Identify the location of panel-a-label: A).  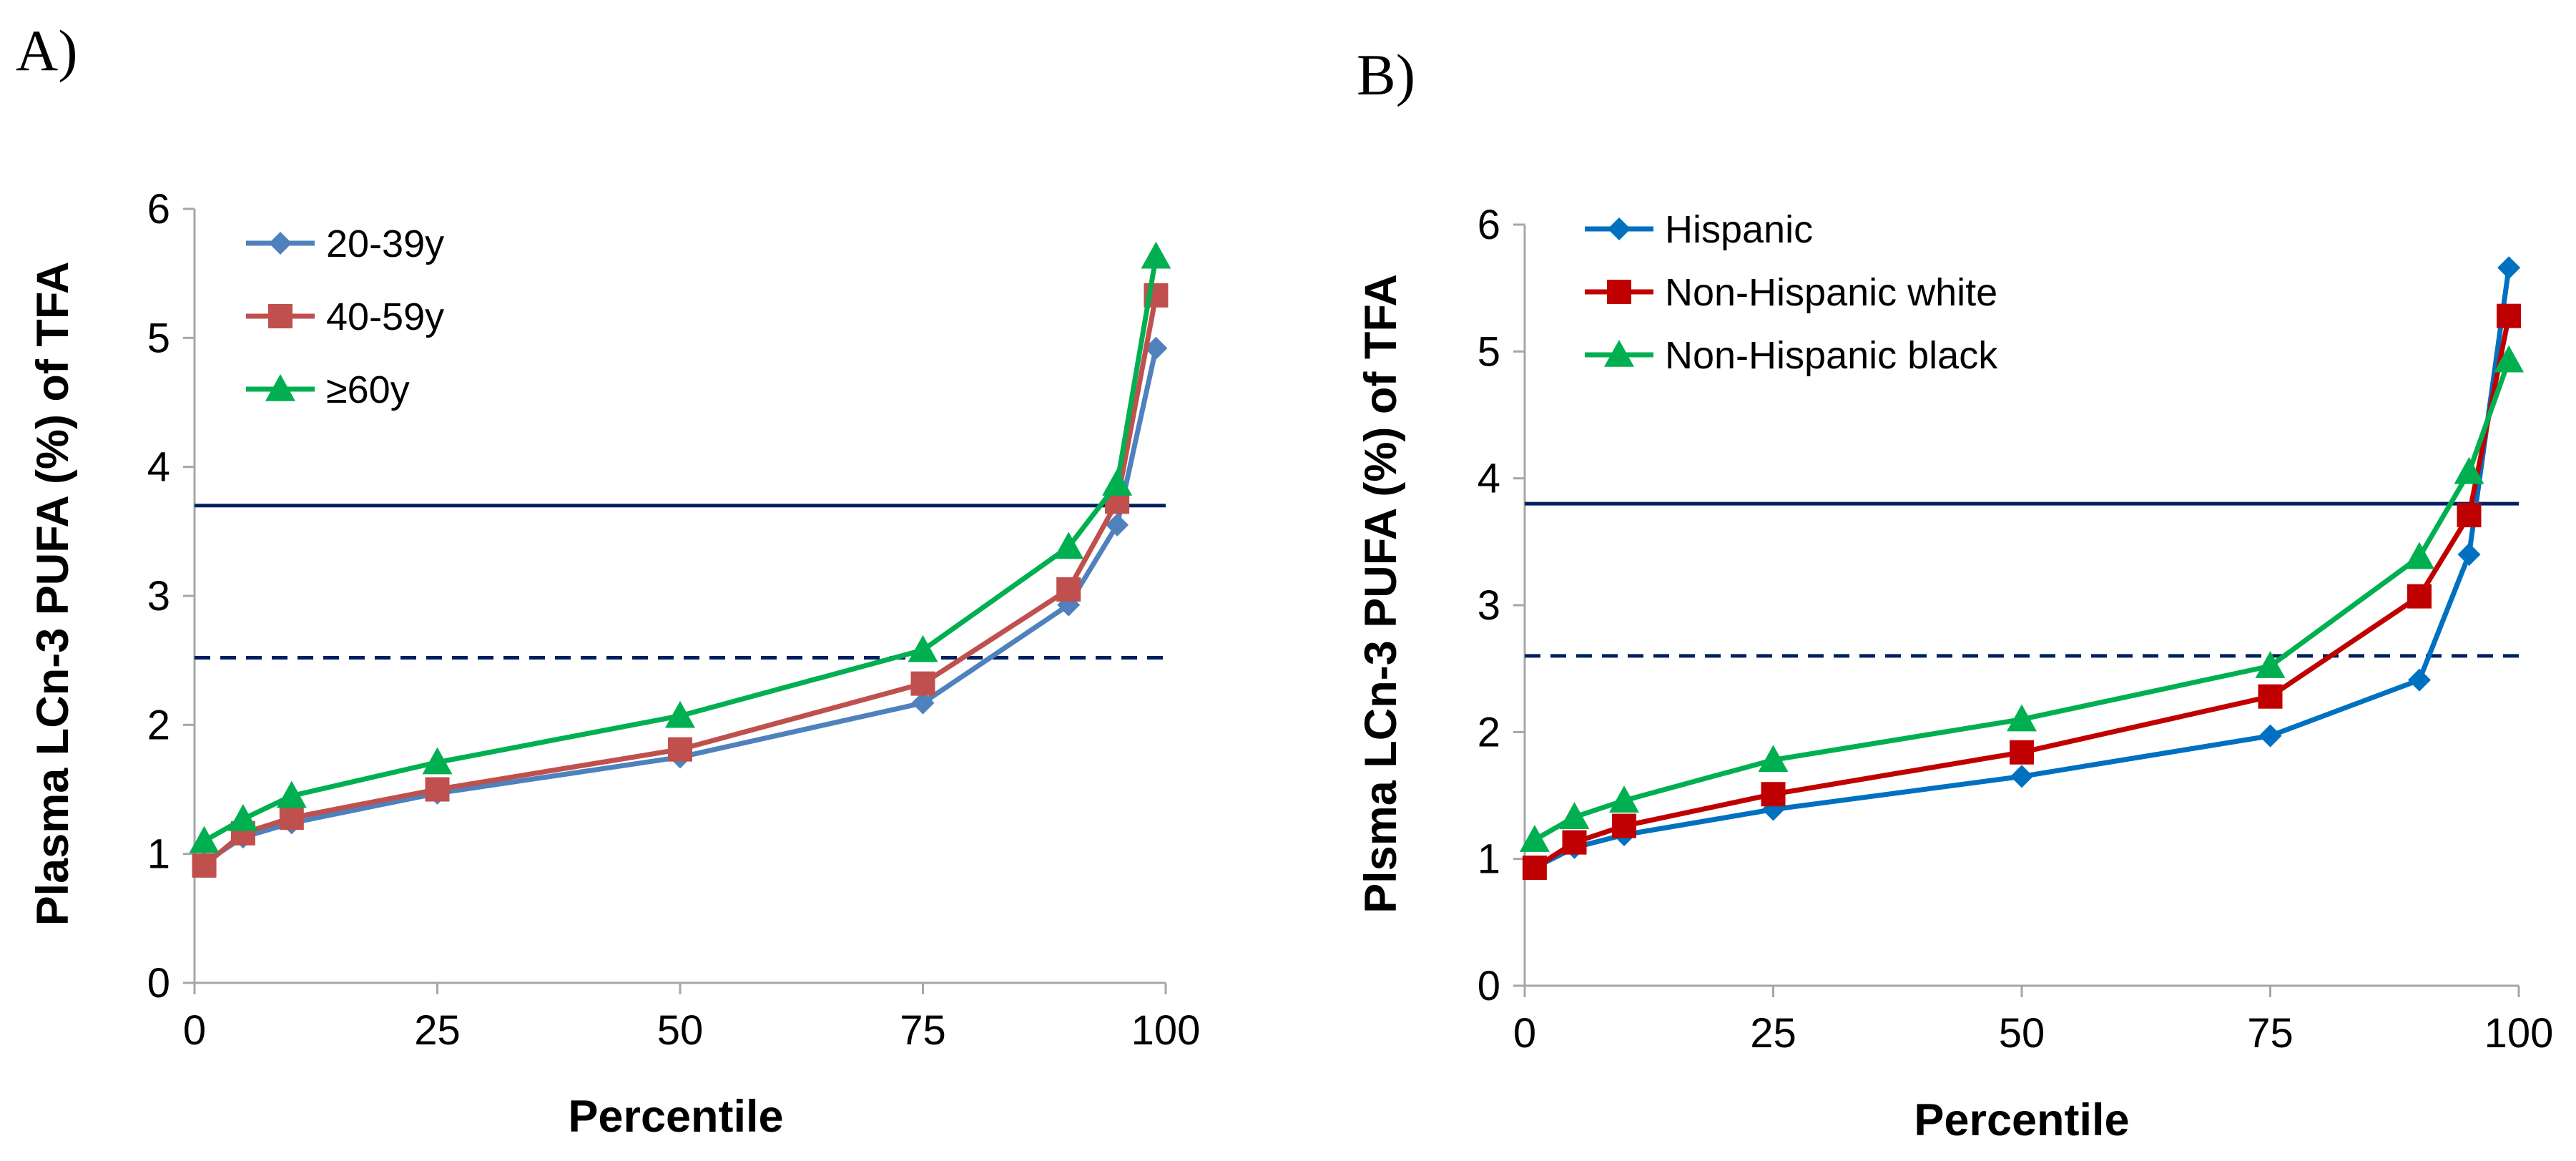
(47, 50).